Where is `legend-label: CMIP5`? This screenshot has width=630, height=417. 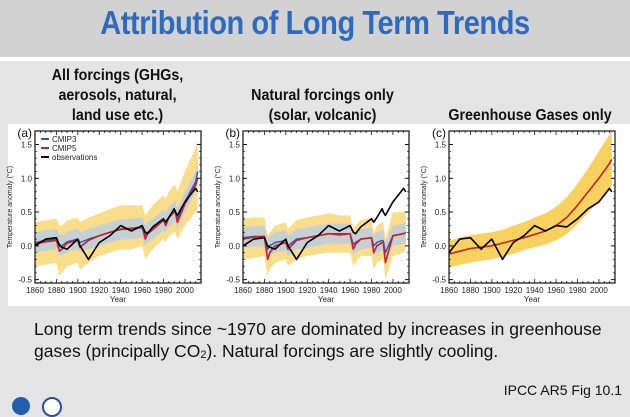
legend-label: CMIP5 is located at coordinates (64, 148).